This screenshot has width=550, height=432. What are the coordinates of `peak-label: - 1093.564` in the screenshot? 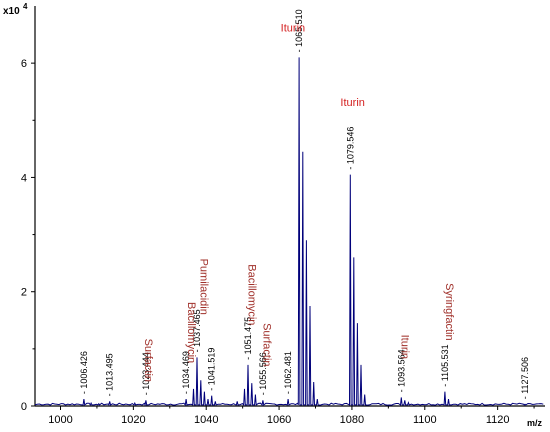 It's located at (401, 370).